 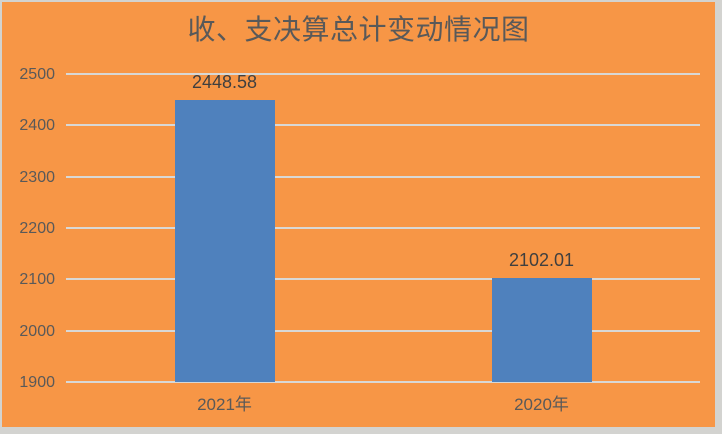 I want to click on bar-2020年, so click(x=541, y=330).